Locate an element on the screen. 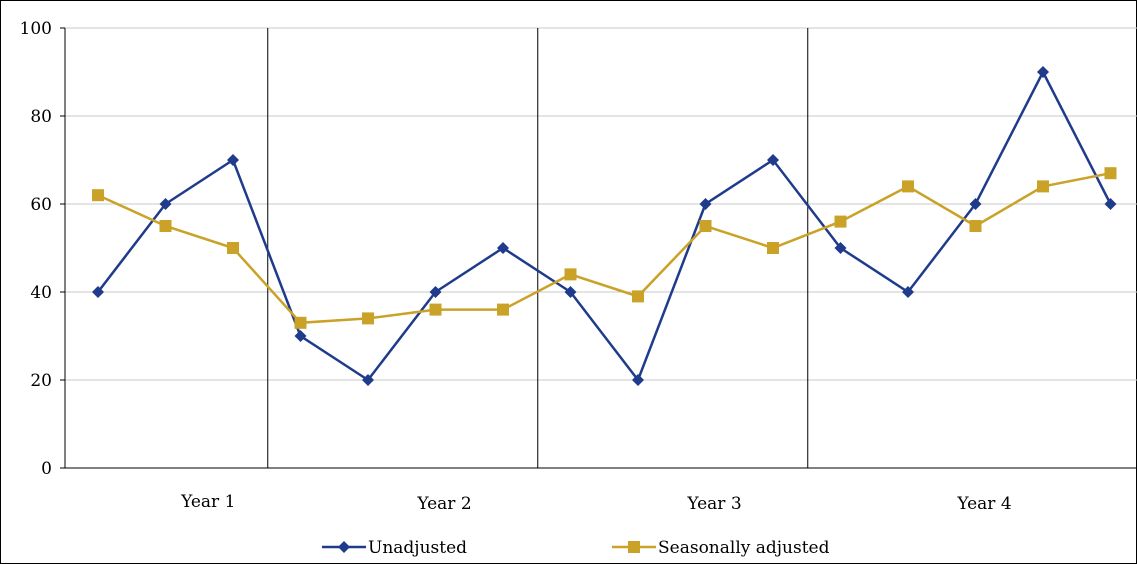 The width and height of the screenshot is (1137, 564). category-label: Year 1 is located at coordinates (207, 502).